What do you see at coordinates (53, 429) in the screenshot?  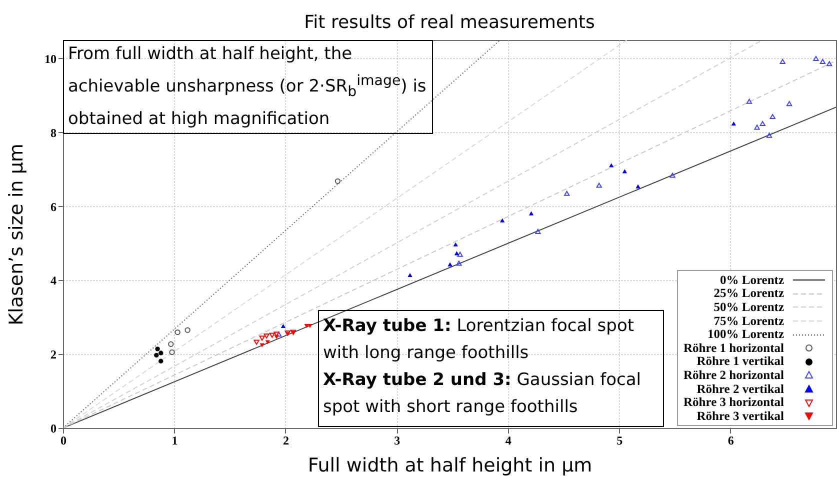 I see `y-tick-label: 0` at bounding box center [53, 429].